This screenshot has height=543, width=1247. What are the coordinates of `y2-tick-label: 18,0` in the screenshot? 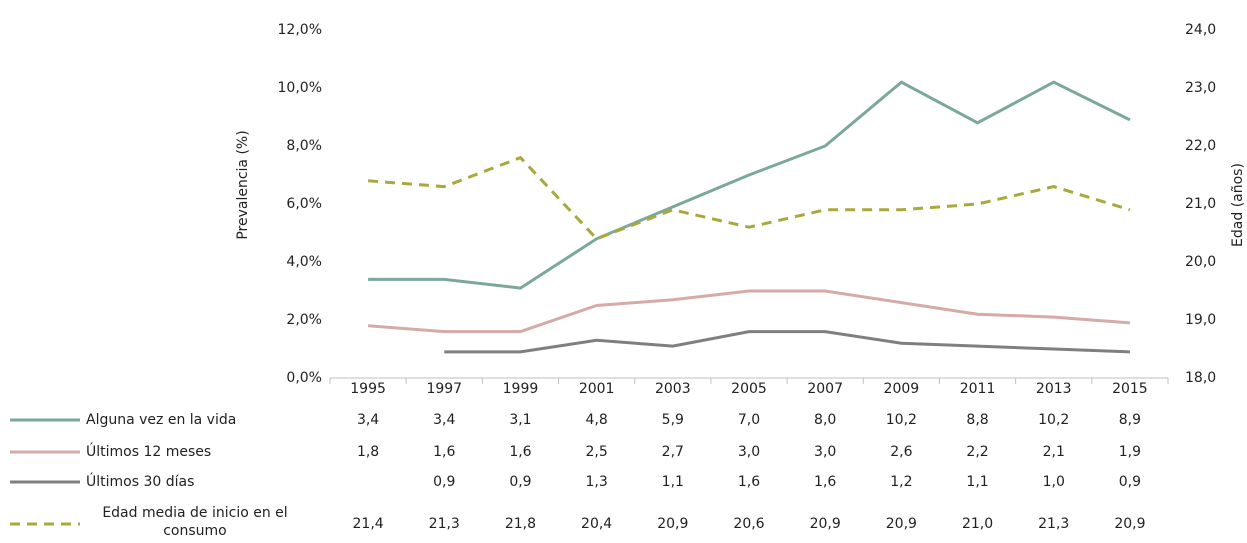 It's located at (1200, 378).